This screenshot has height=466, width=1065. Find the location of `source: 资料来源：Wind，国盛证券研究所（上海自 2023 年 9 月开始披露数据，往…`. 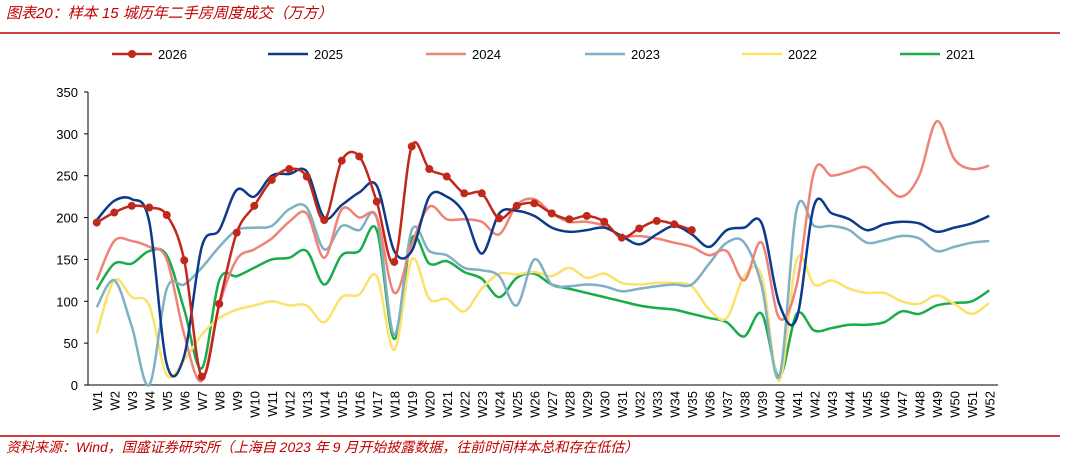

source: 资料来源：Wind，国盛证券研究所（上海自 2023 年 9 月开始披露数据，往… is located at coordinates (322, 447).